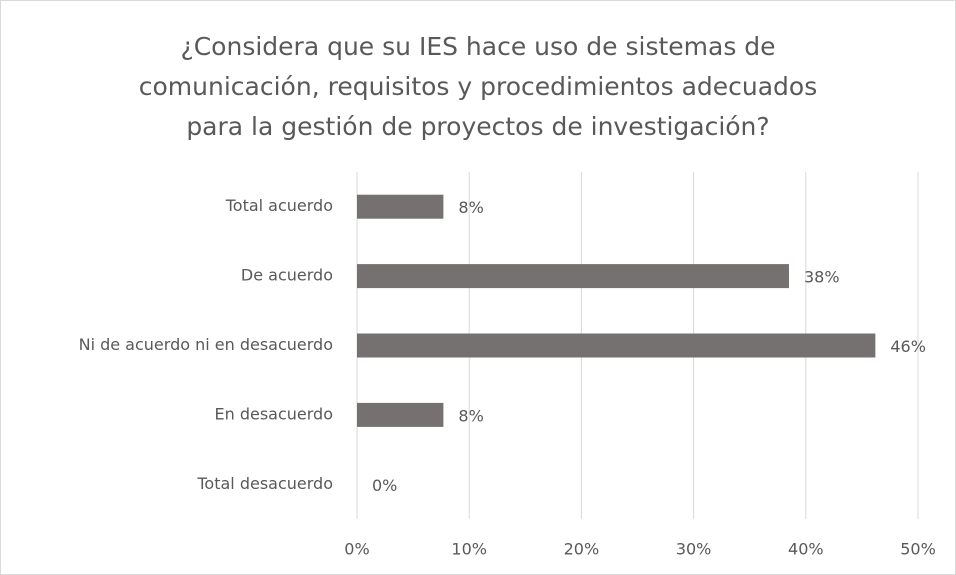  Describe the element at coordinates (384, 485) in the screenshot. I see `value-label: 0%` at that location.